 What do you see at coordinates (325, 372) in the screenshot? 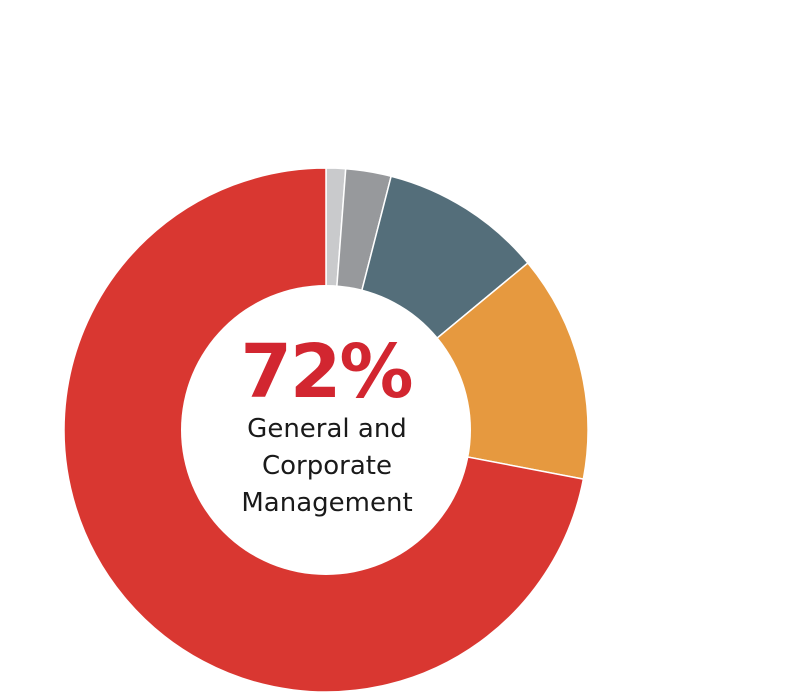
I see `center-percentage: 72%` at bounding box center [325, 372].